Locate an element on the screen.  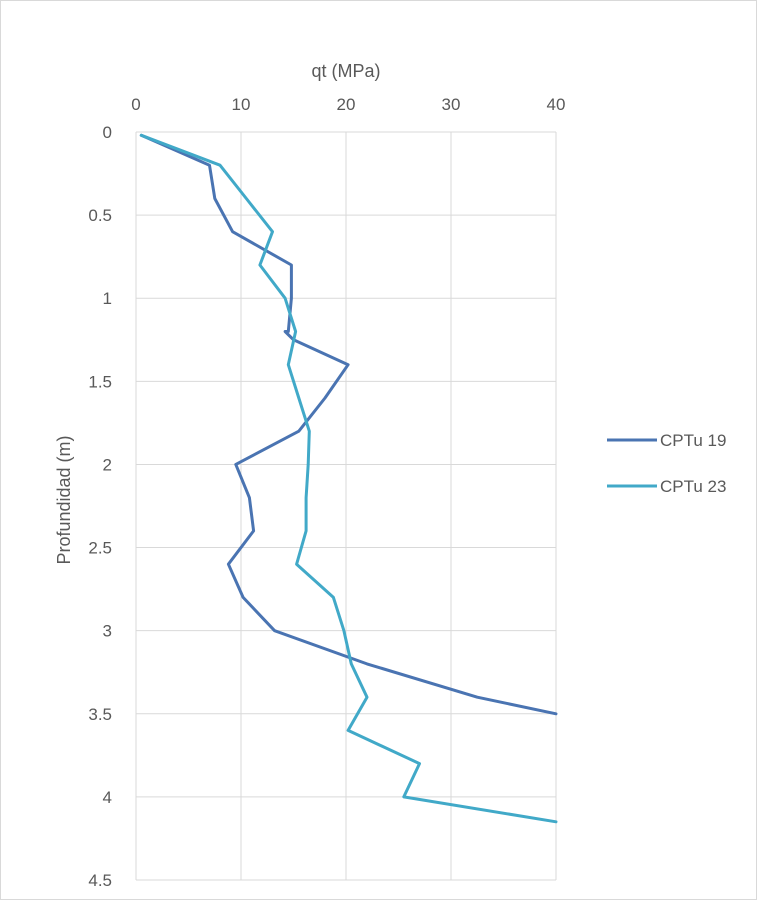
y-tick-label: 2.5 is located at coordinates (100, 548).